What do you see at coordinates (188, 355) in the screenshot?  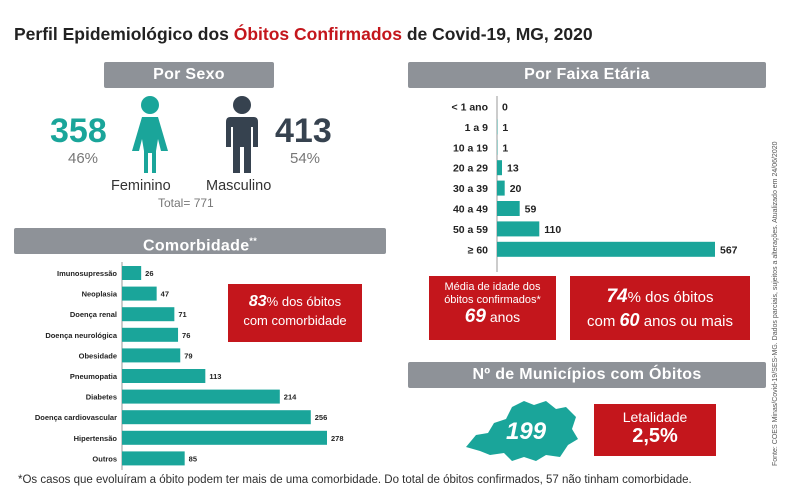 I see `comorb-value-label: 79` at bounding box center [188, 355].